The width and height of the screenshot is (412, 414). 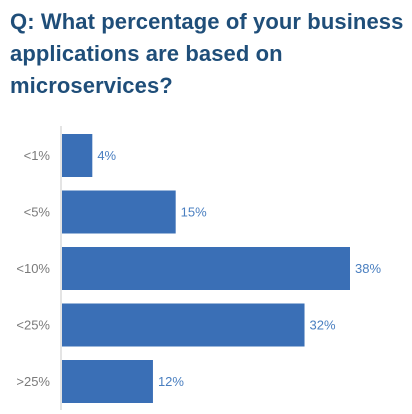 What do you see at coordinates (37, 212) in the screenshot?
I see `category-label-2: <5%` at bounding box center [37, 212].